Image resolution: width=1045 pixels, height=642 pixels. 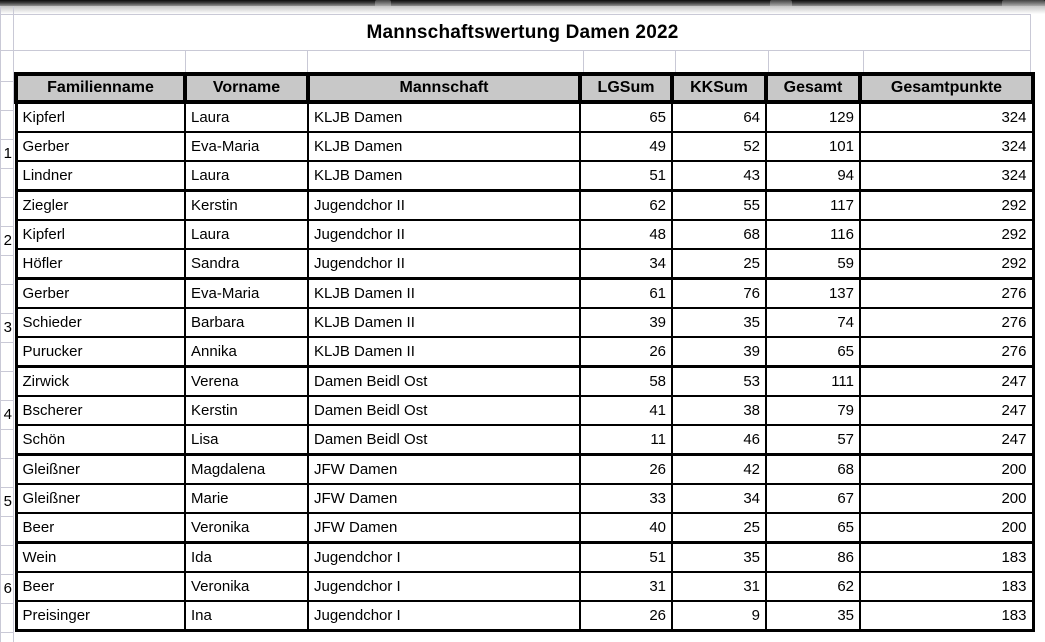 What do you see at coordinates (100, 293) in the screenshot?
I see `cell-familienname: Gerber` at bounding box center [100, 293].